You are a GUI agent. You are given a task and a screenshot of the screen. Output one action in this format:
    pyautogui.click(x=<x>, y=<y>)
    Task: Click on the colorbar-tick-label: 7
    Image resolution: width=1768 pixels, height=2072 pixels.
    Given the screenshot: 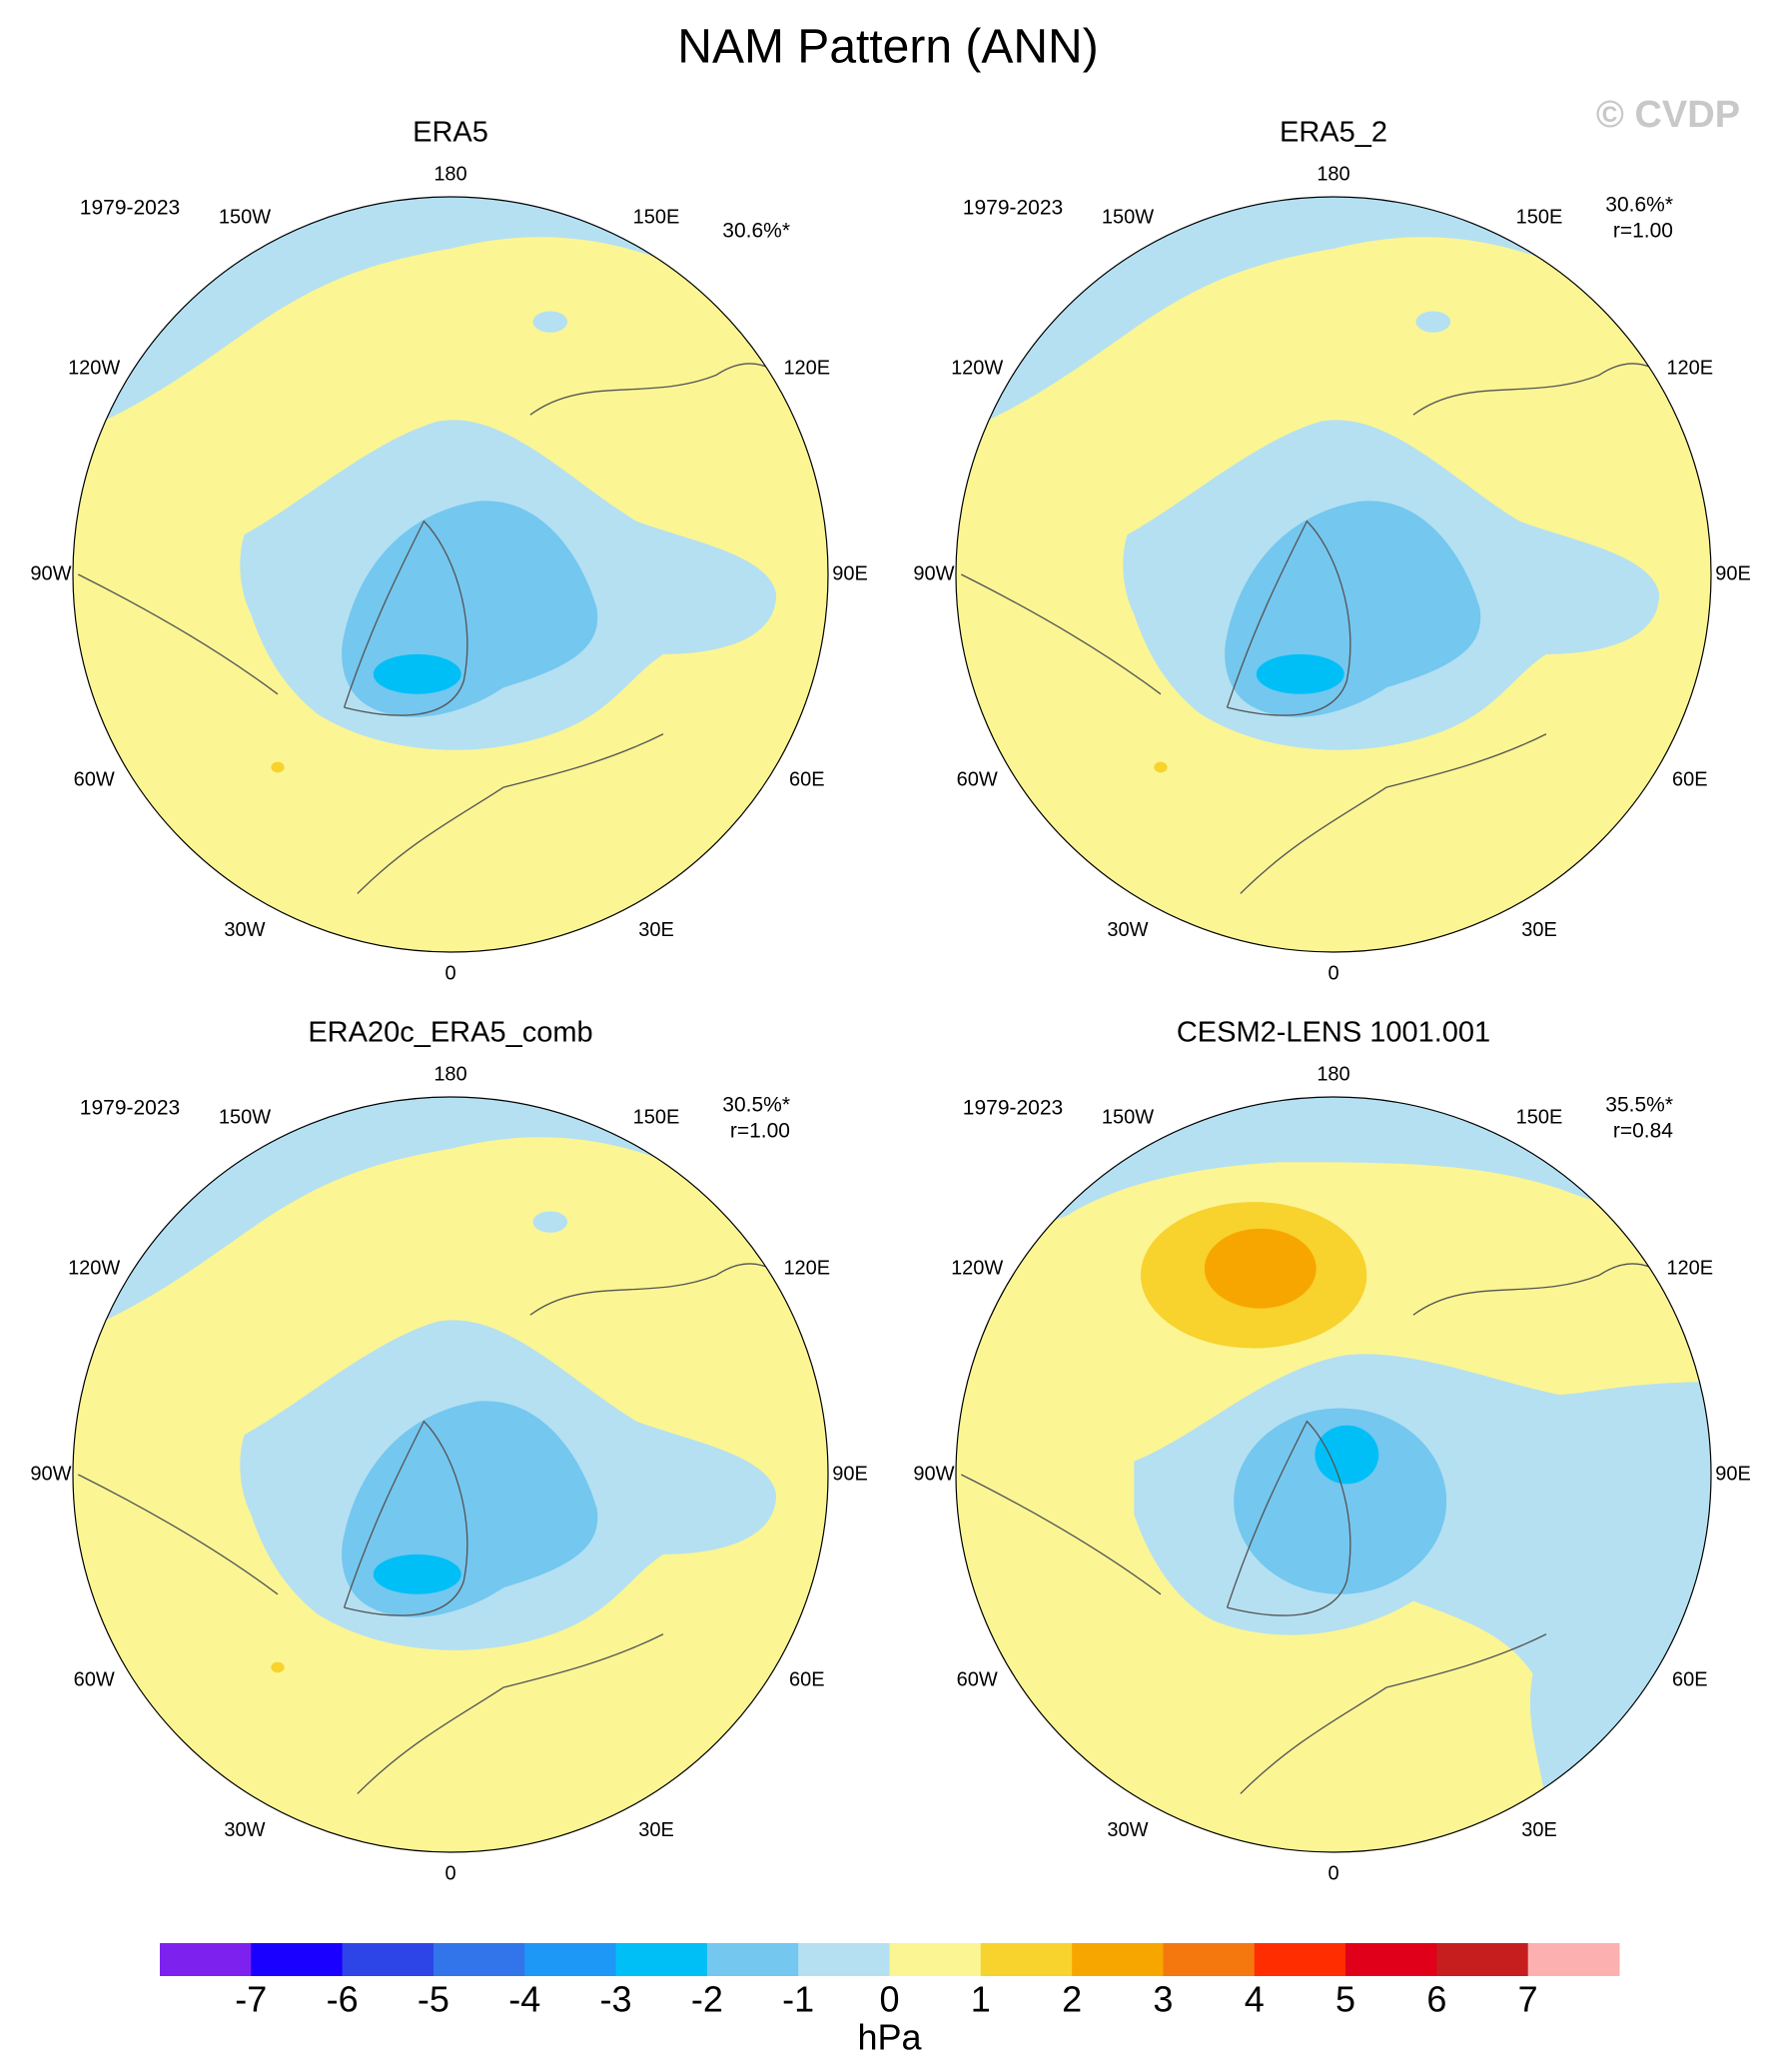 What is the action you would take?
    pyautogui.click(x=1528, y=1999)
    